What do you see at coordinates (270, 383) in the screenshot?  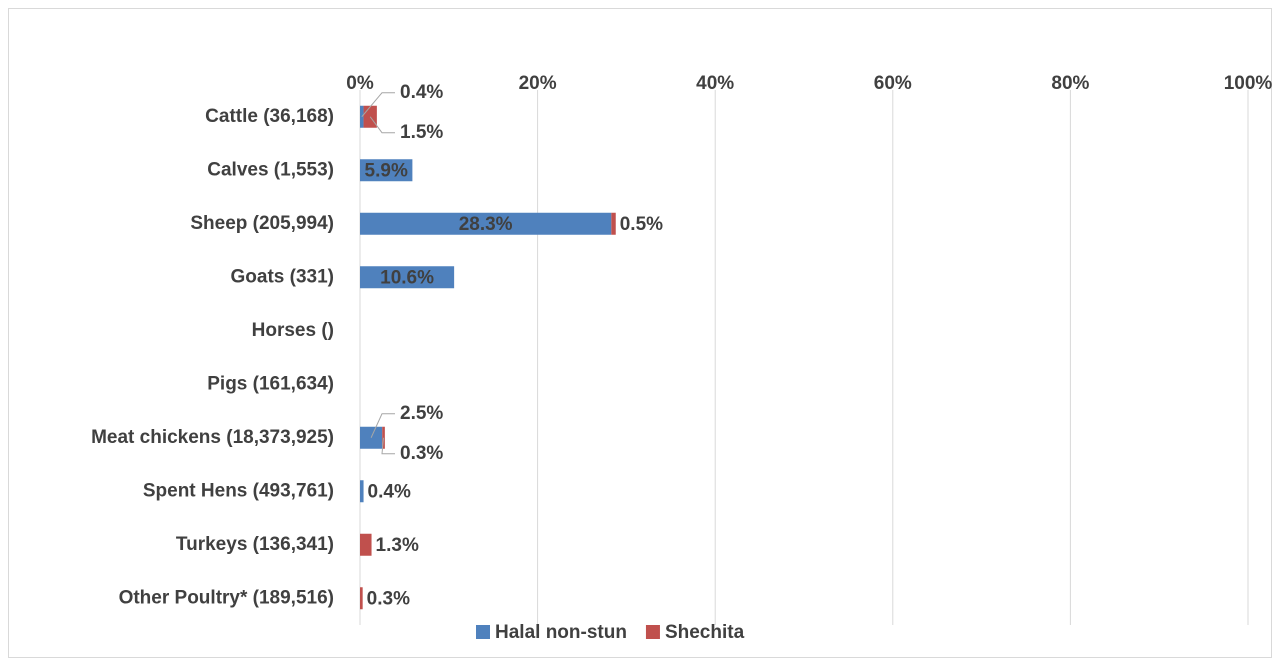 I see `y-tick-label: Pigs (161,634)` at bounding box center [270, 383].